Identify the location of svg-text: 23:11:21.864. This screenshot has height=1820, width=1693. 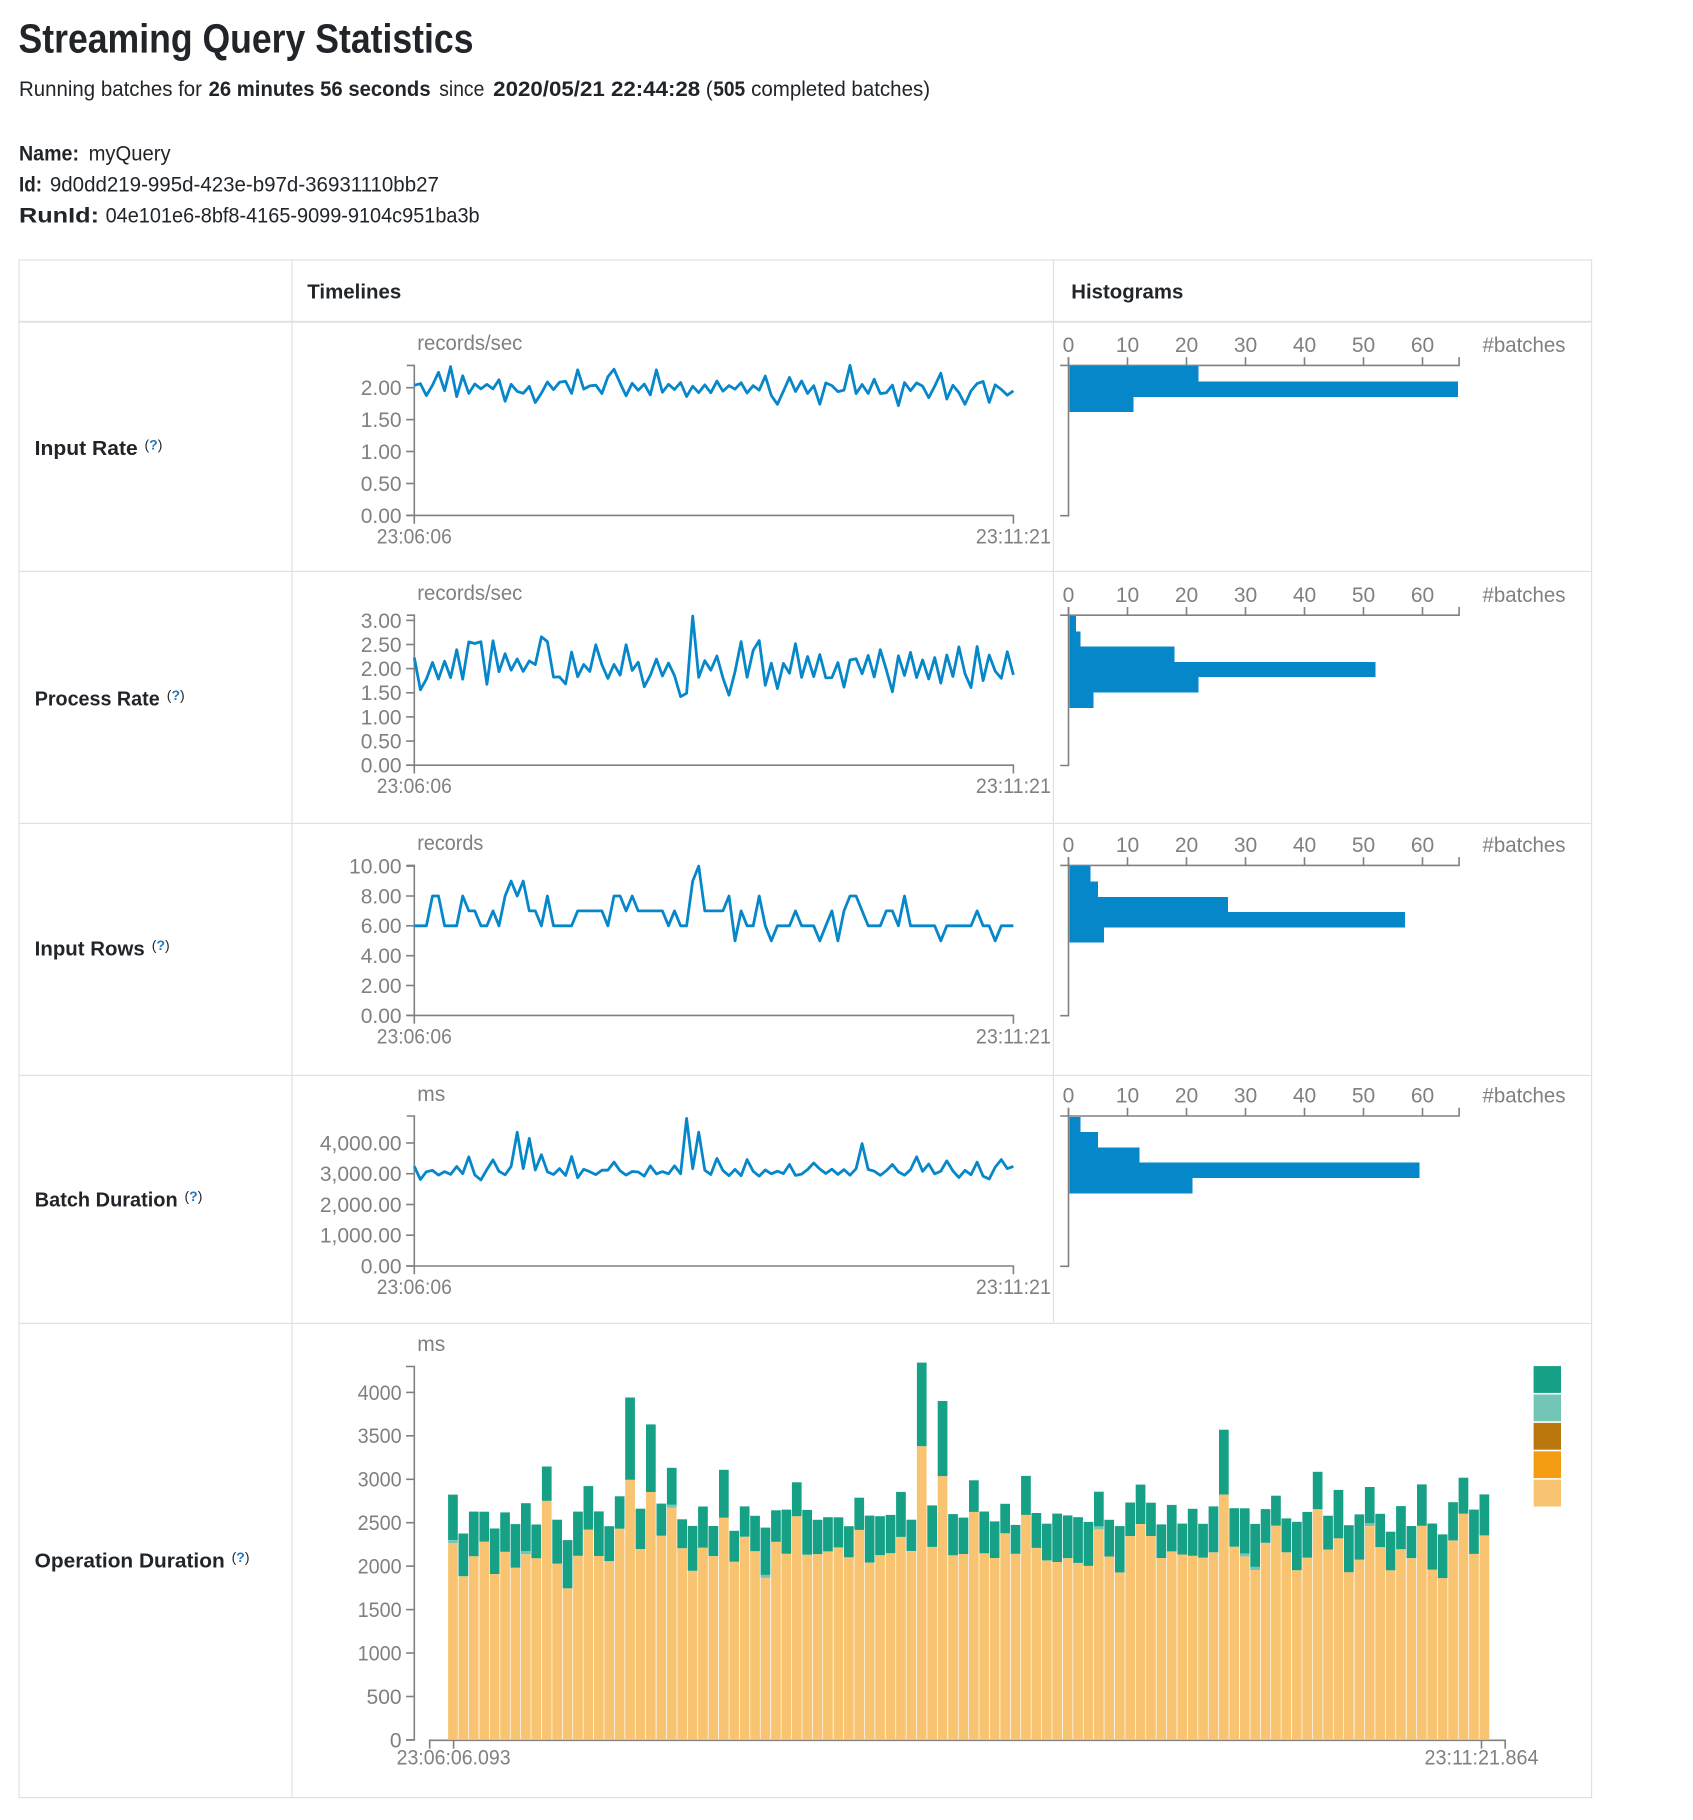
(1482, 1757).